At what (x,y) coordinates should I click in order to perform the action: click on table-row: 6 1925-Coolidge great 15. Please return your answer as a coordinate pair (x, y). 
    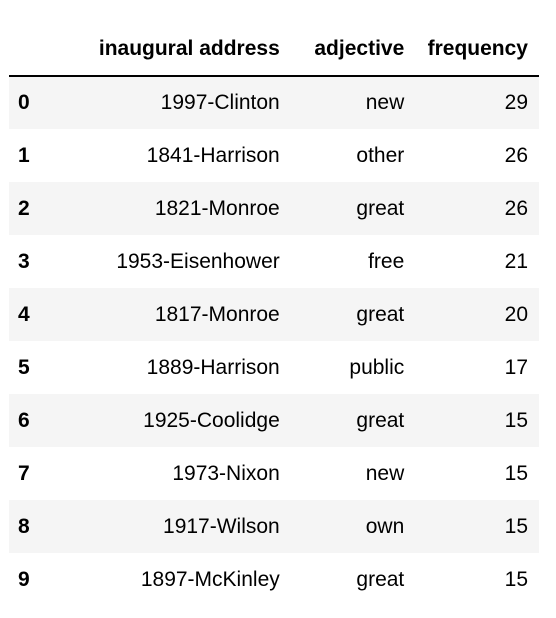
    Looking at the image, I should click on (274, 420).